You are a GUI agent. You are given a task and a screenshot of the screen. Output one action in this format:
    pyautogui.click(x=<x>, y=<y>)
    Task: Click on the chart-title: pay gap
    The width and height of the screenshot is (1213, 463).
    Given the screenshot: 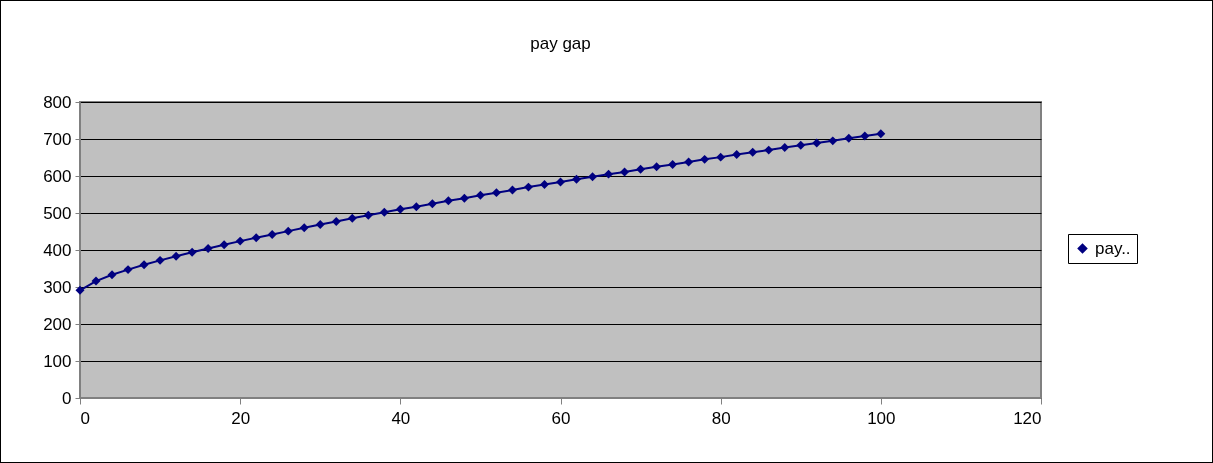 What is the action you would take?
    pyautogui.click(x=560, y=43)
    